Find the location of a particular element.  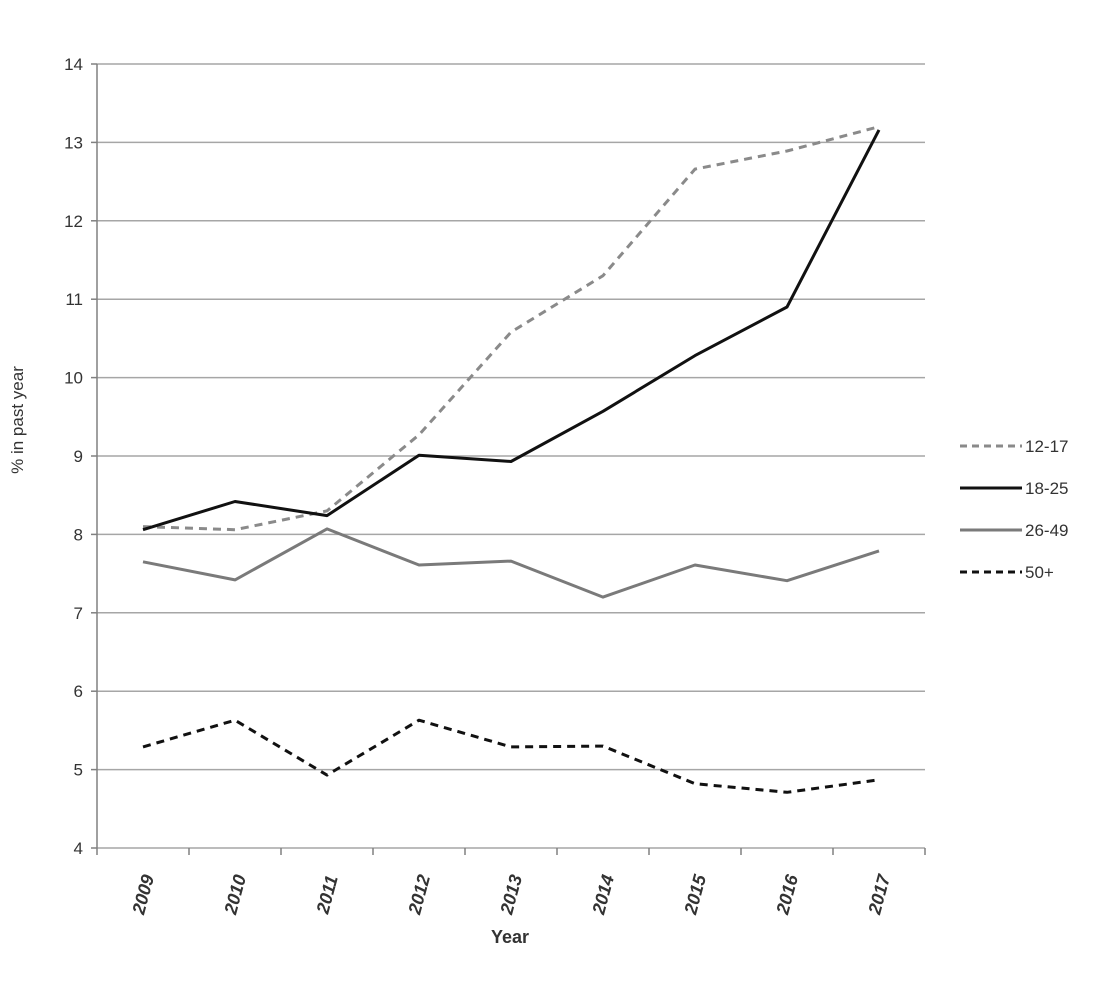

x-tick-label: 2017 is located at coordinates (879, 895).